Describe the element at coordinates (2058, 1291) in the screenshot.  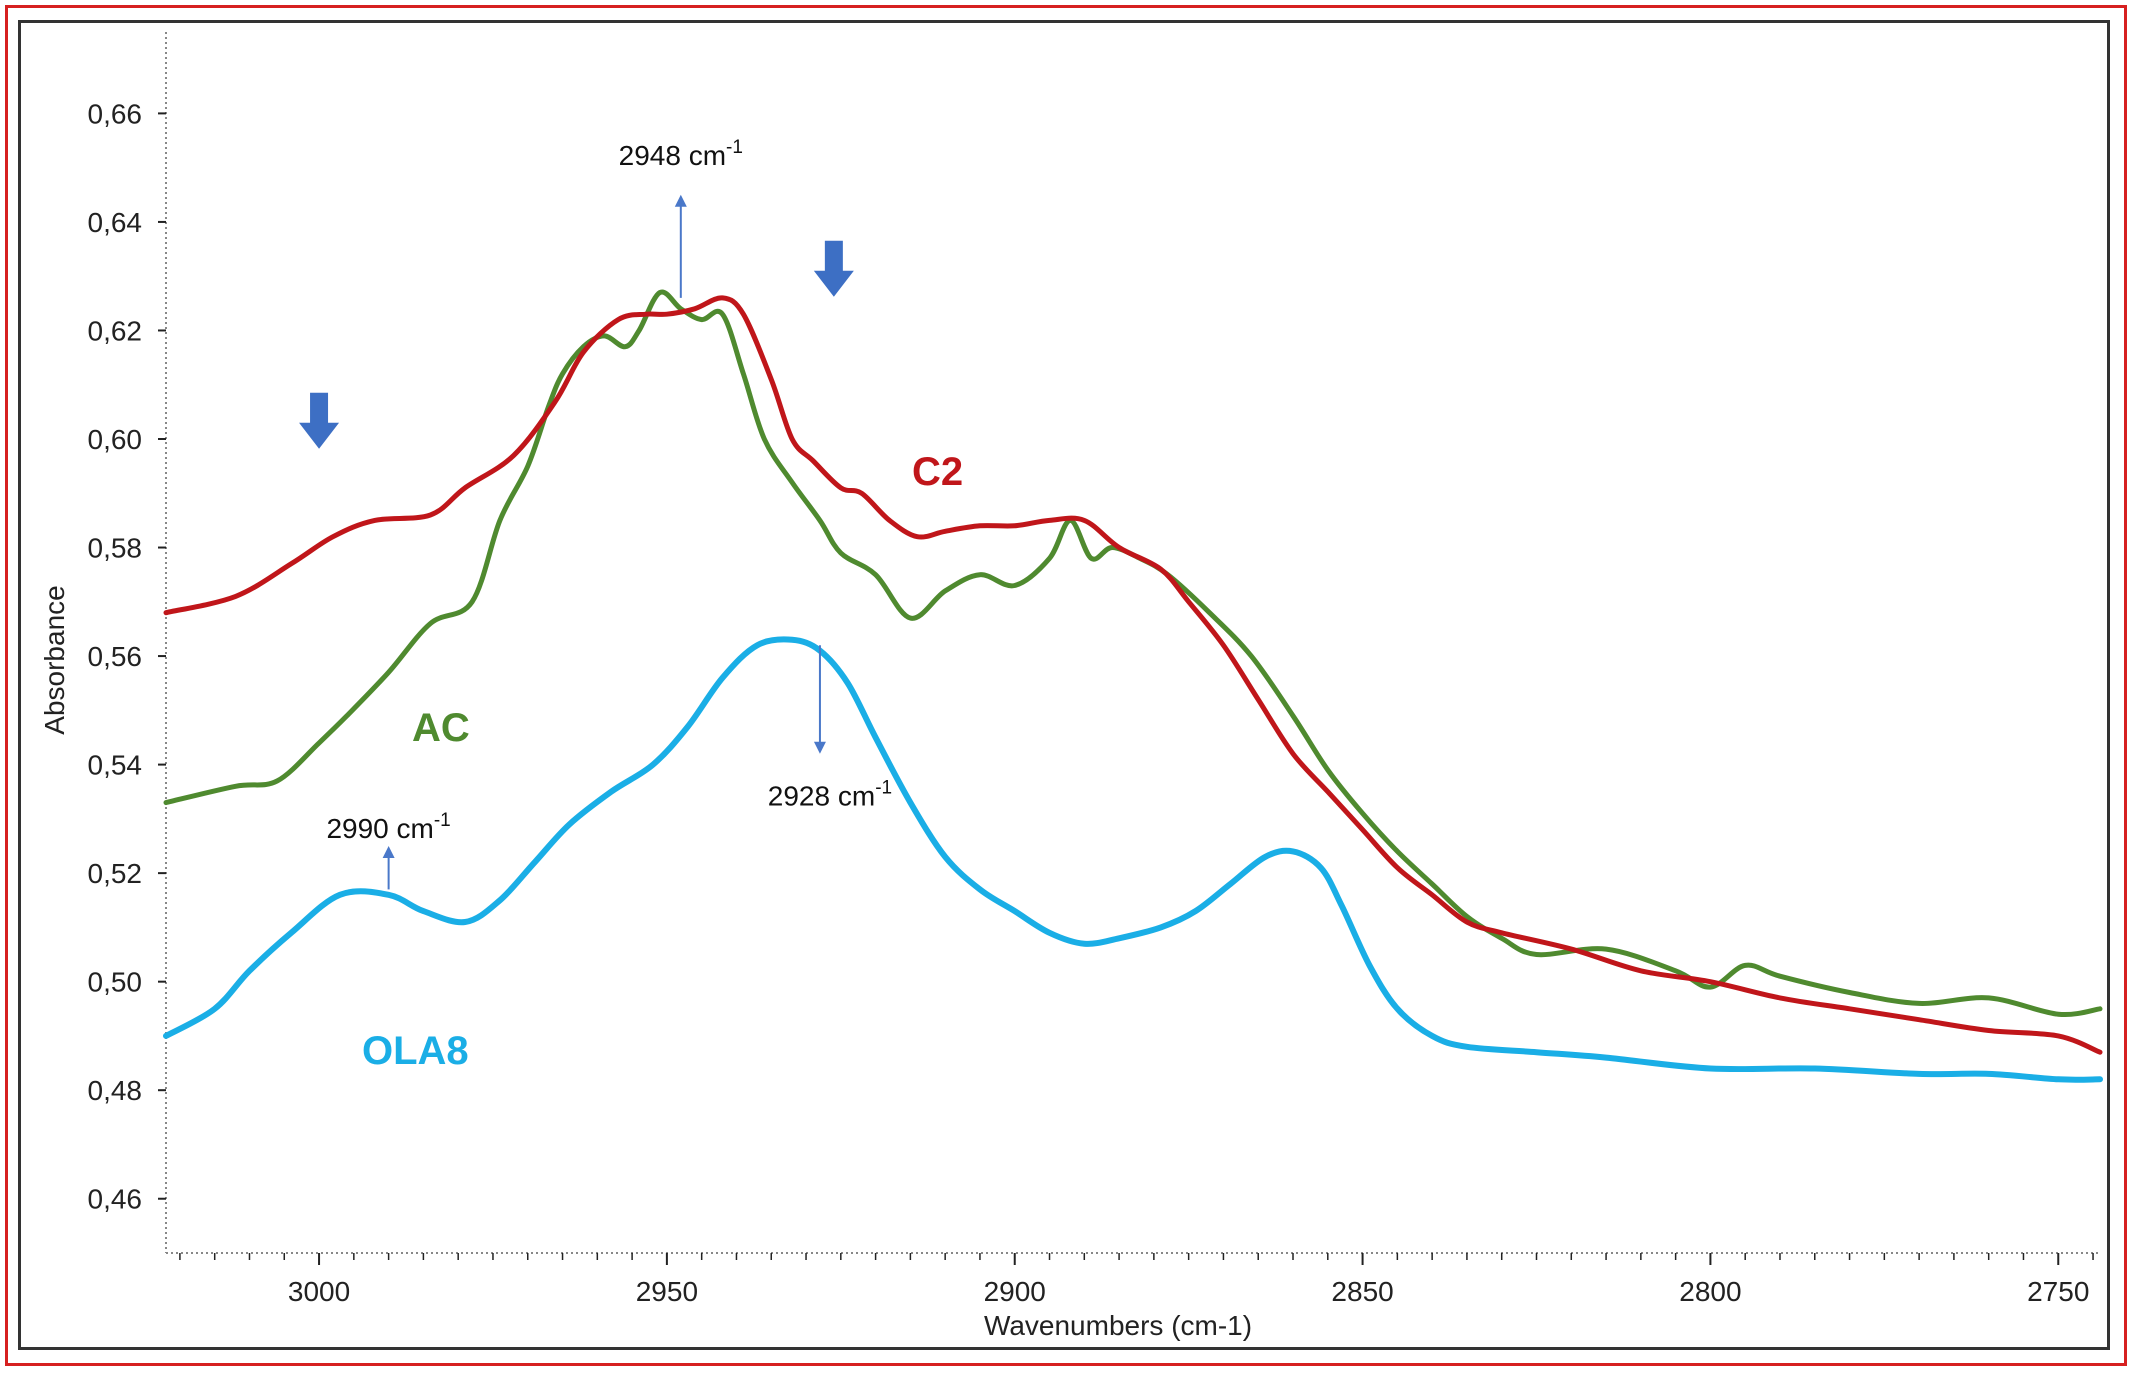
I see `x-tick-label: 2750` at that location.